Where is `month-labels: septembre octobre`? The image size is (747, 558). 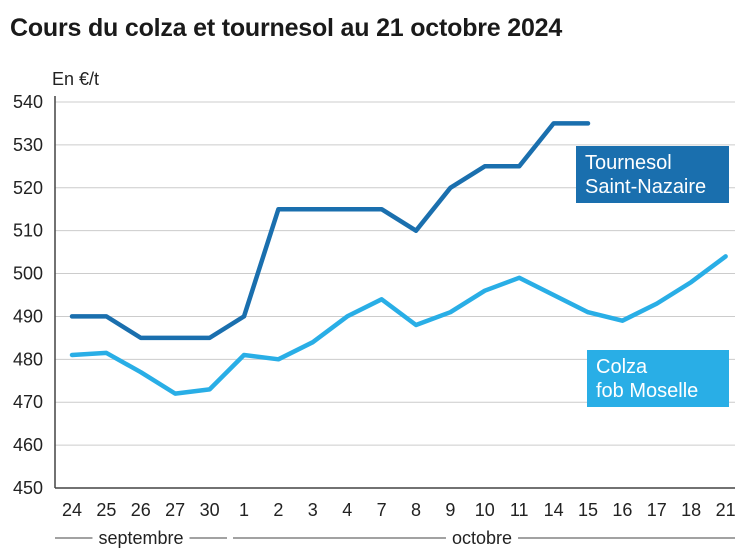
month-labels: septembre octobre is located at coordinates (395, 538).